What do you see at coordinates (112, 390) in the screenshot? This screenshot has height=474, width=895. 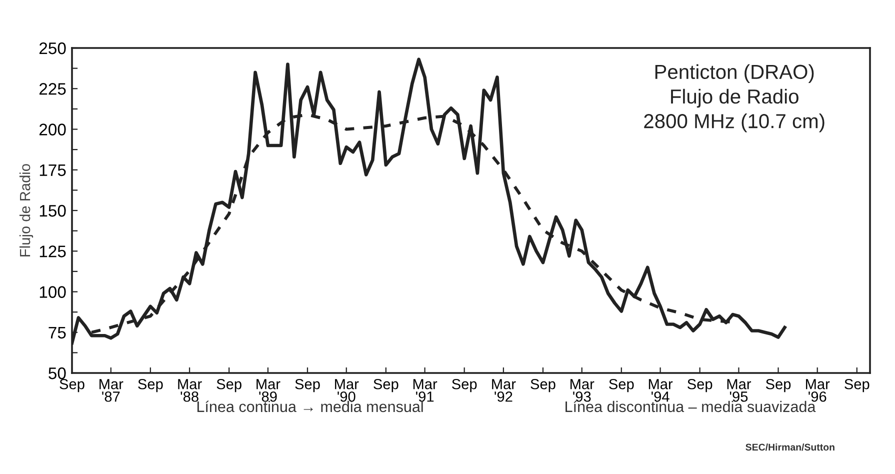 I see `x-tick-label: Mar '87` at bounding box center [112, 390].